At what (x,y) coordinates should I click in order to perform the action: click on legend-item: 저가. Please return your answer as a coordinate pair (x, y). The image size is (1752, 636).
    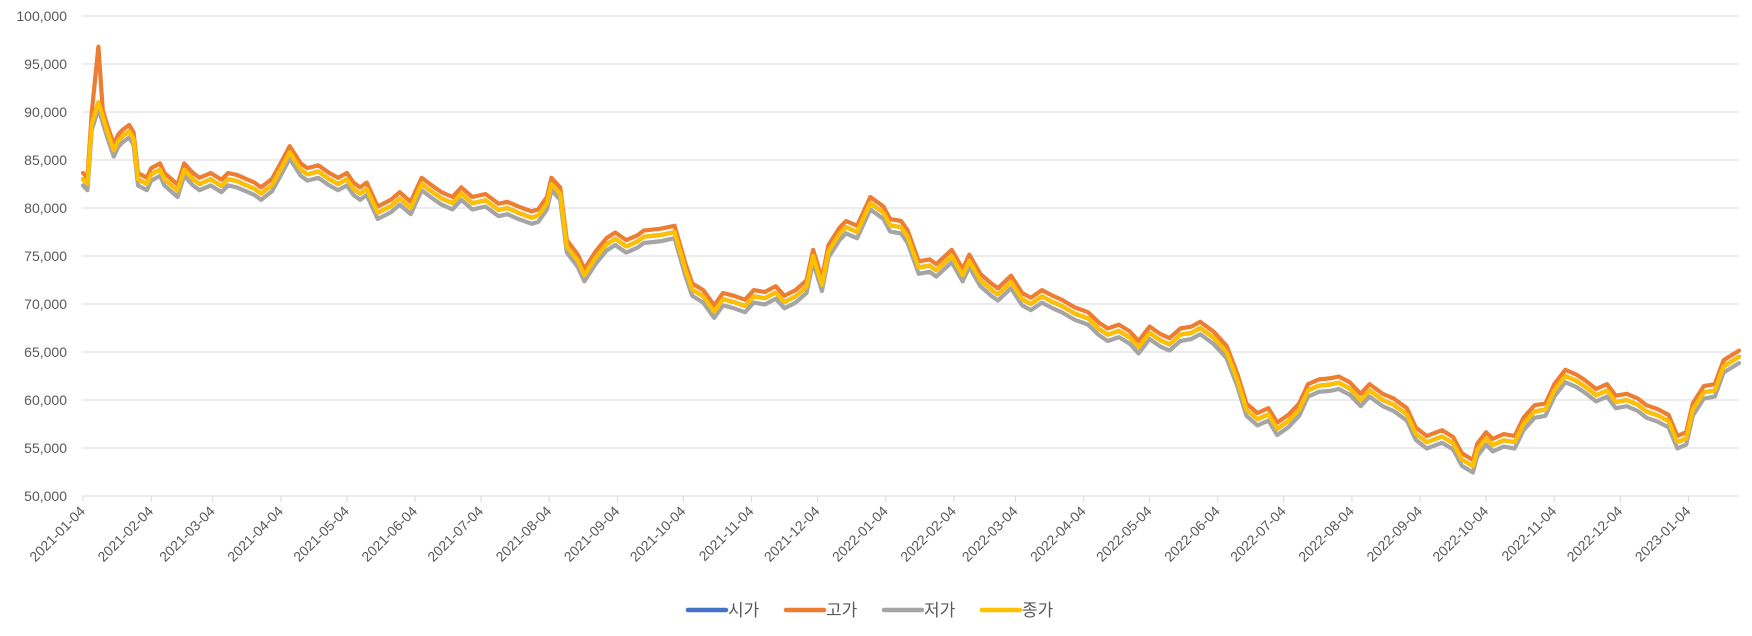
    Looking at the image, I should click on (918, 611).